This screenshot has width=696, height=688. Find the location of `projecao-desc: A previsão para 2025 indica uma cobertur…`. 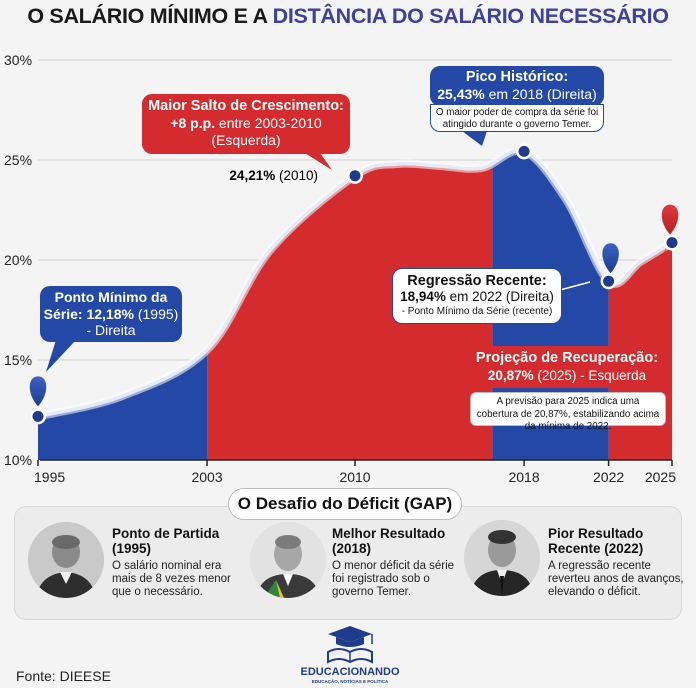

projecao-desc: A previsão para 2025 indica uma cobertur… is located at coordinates (568, 414).